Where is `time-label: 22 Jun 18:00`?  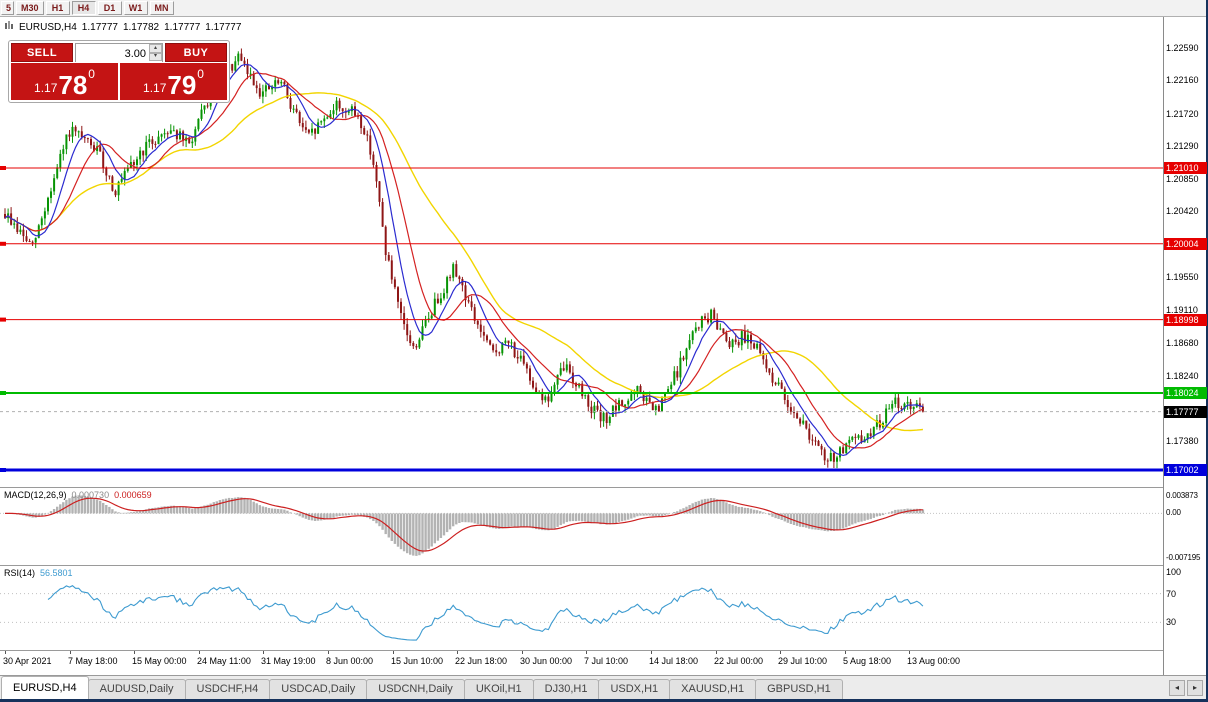
time-label: 22 Jun 18:00 is located at coordinates (481, 661).